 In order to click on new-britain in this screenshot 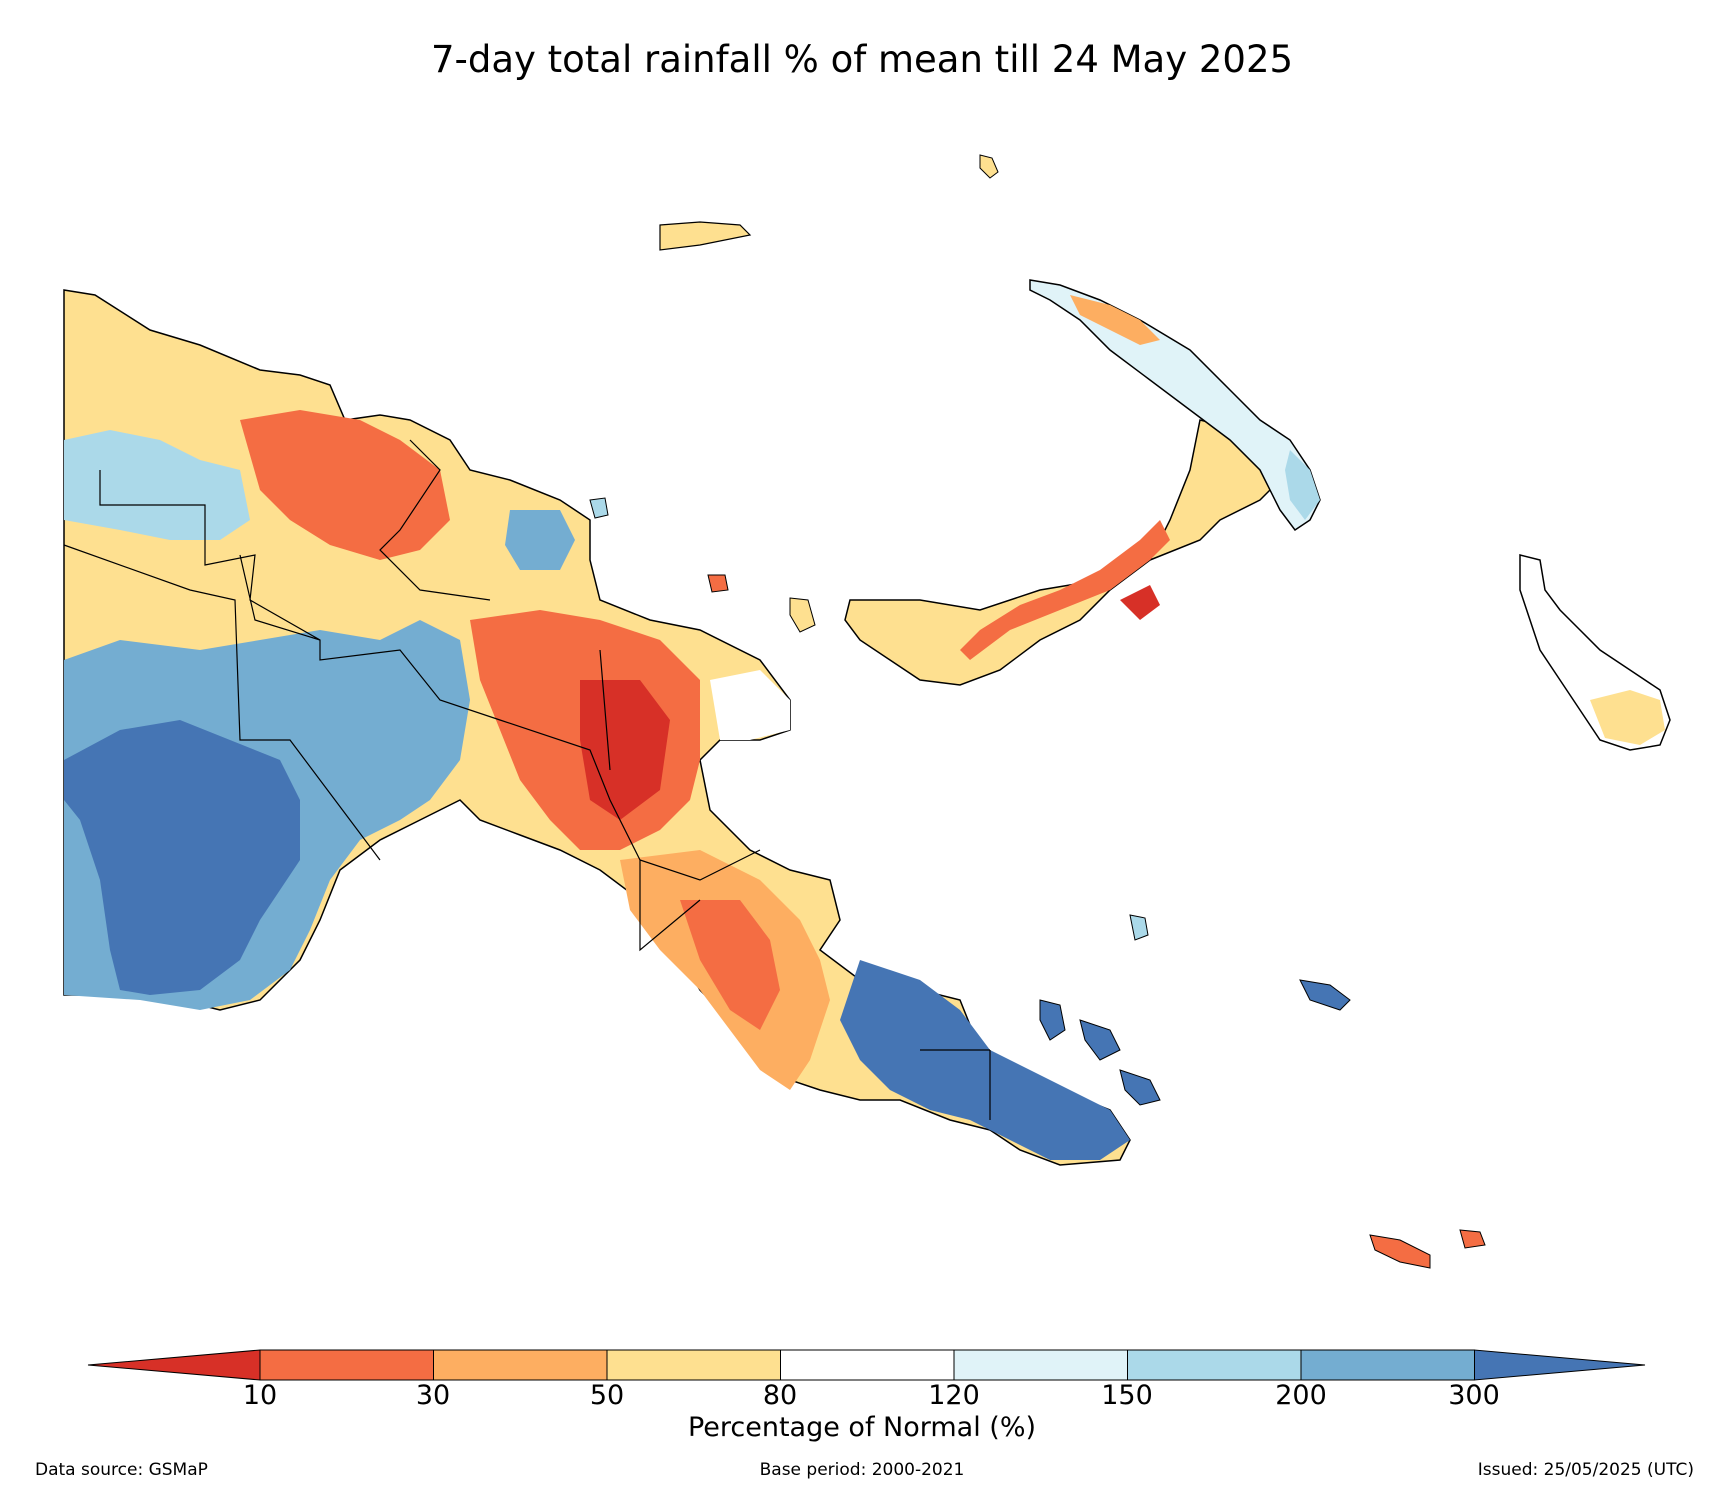, I will do `click(1062, 552)`.